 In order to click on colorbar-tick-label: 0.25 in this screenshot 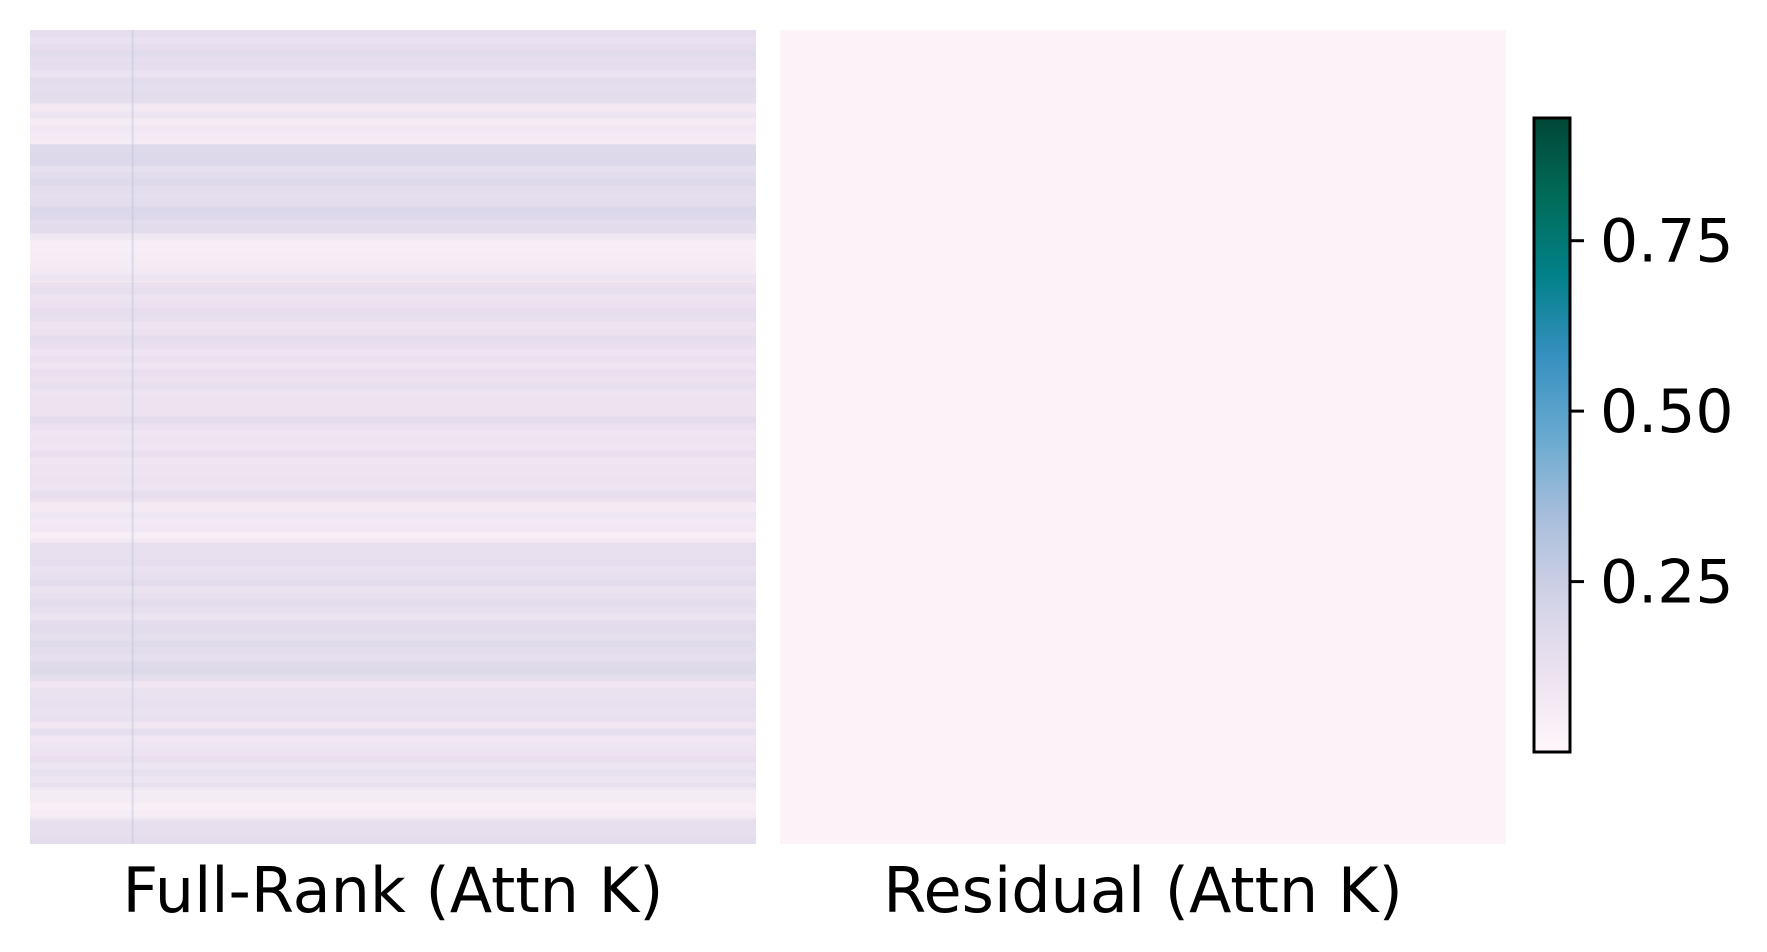, I will do `click(1667, 583)`.